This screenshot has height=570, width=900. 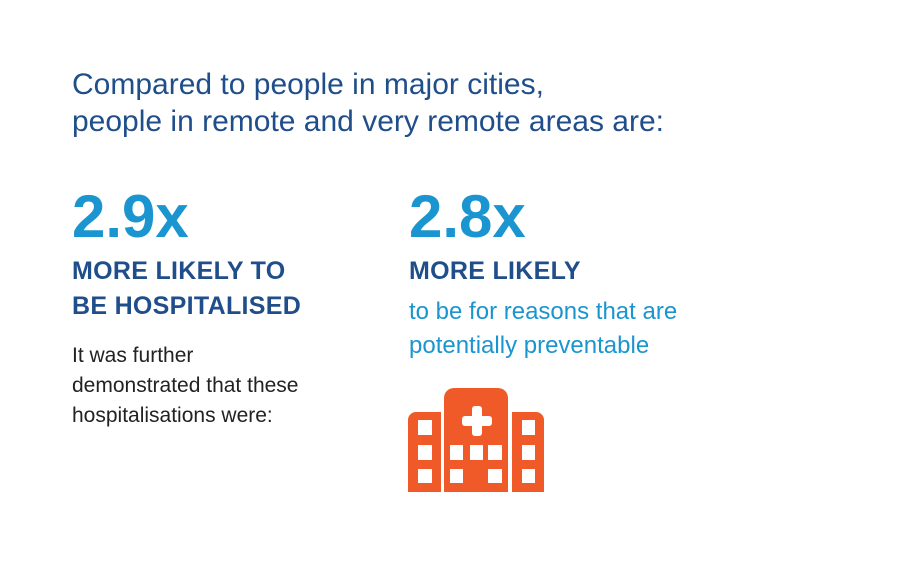 I want to click on right-label: MORE LIKELY, so click(x=495, y=271).